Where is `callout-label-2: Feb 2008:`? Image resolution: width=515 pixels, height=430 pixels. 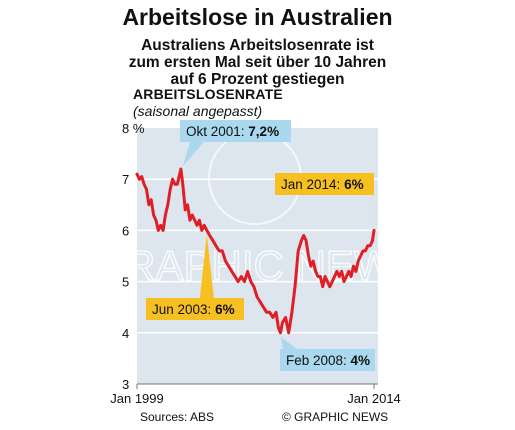 callout-label-2: Feb 2008: is located at coordinates (318, 360).